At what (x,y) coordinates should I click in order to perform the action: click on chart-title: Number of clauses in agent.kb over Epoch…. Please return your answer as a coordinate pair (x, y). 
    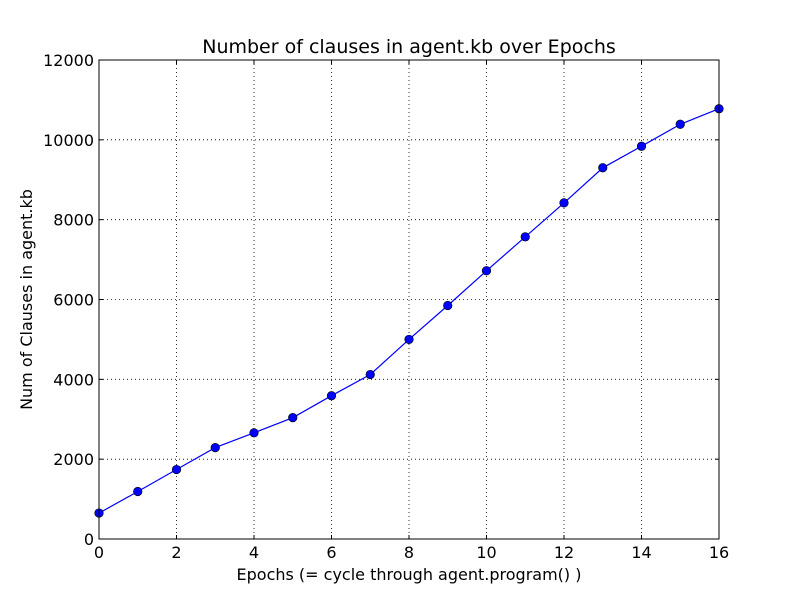
    Looking at the image, I should click on (409, 47).